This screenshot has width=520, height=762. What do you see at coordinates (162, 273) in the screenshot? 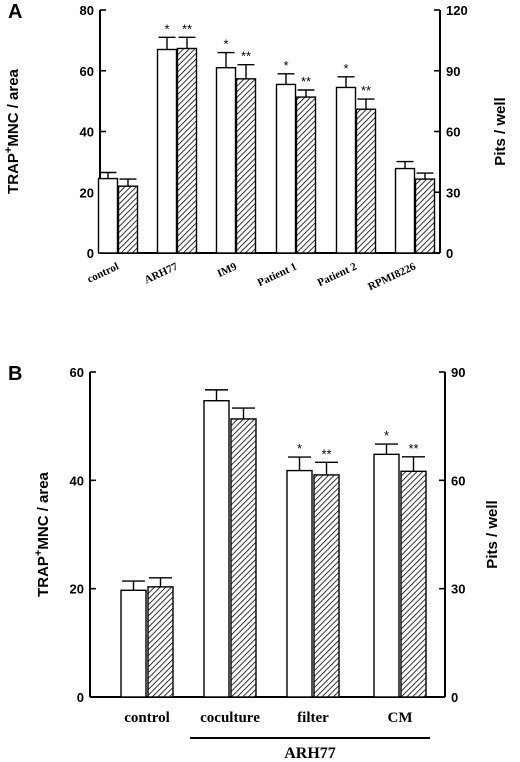
I see `category-label: ARH77` at bounding box center [162, 273].